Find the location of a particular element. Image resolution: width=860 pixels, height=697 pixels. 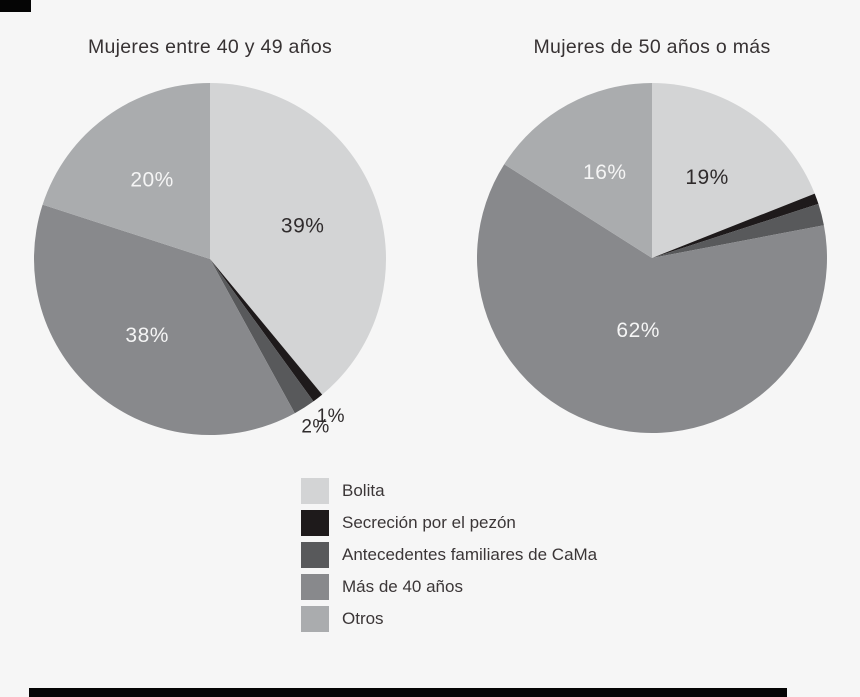

legend-item: Otros is located at coordinates (449, 619).